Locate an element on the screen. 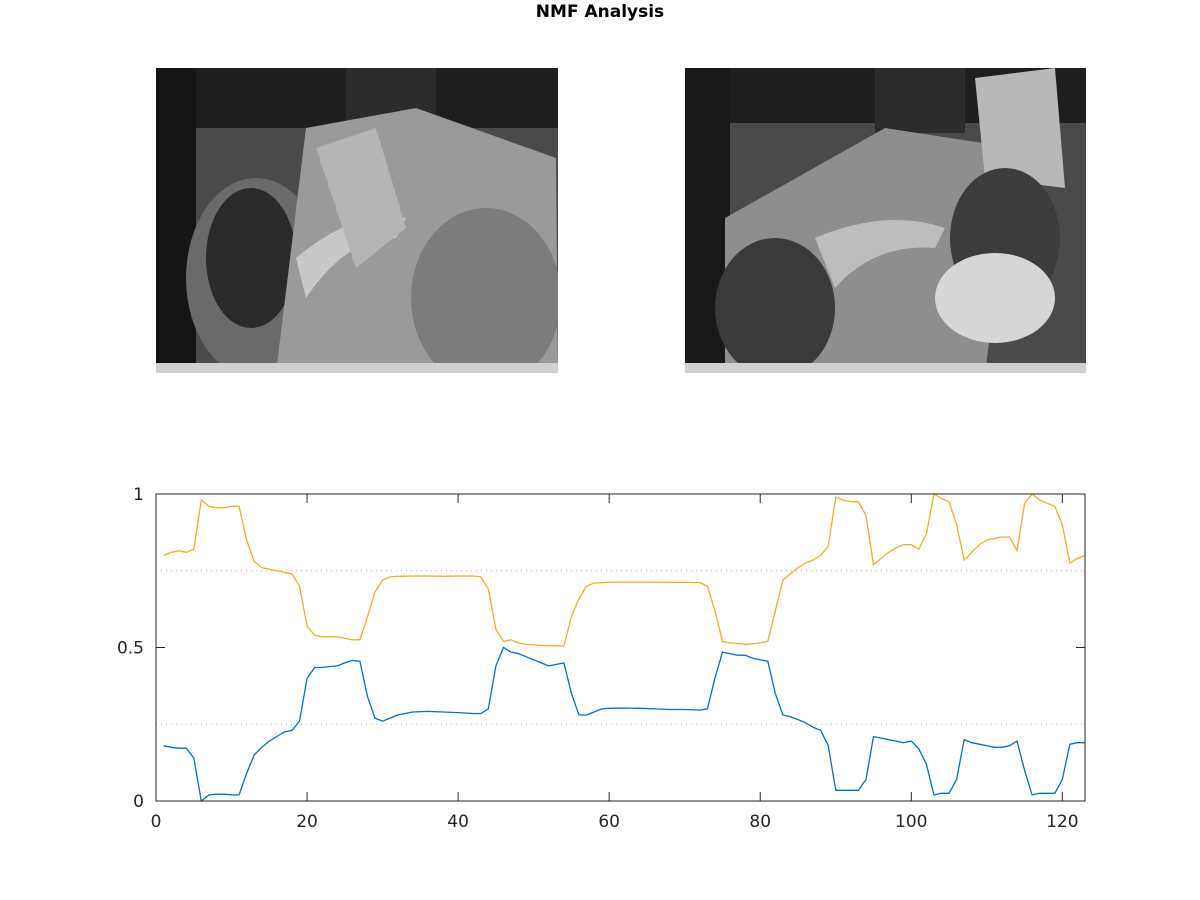 The image size is (1200, 900). x-tick-label: 100 is located at coordinates (911, 822).